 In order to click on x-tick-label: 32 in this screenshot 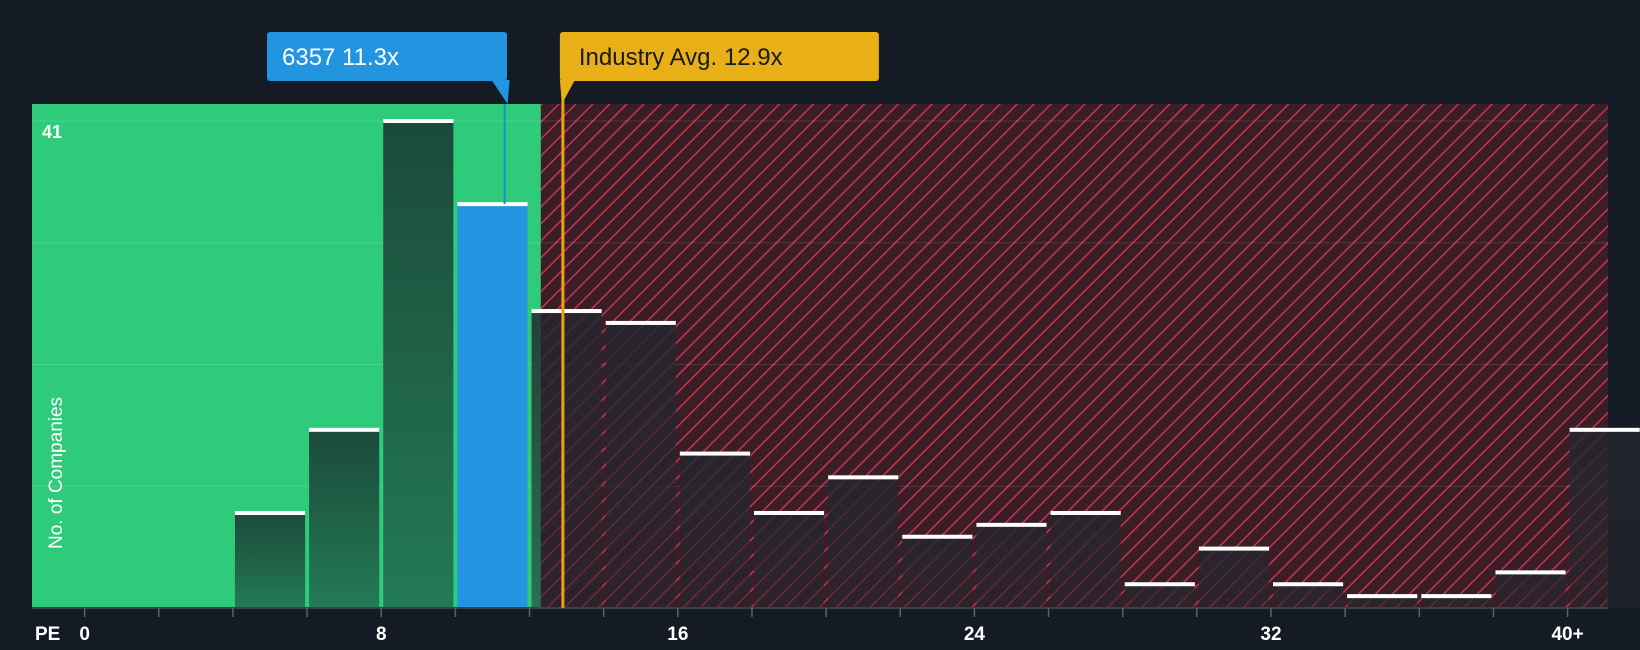, I will do `click(1270, 634)`.